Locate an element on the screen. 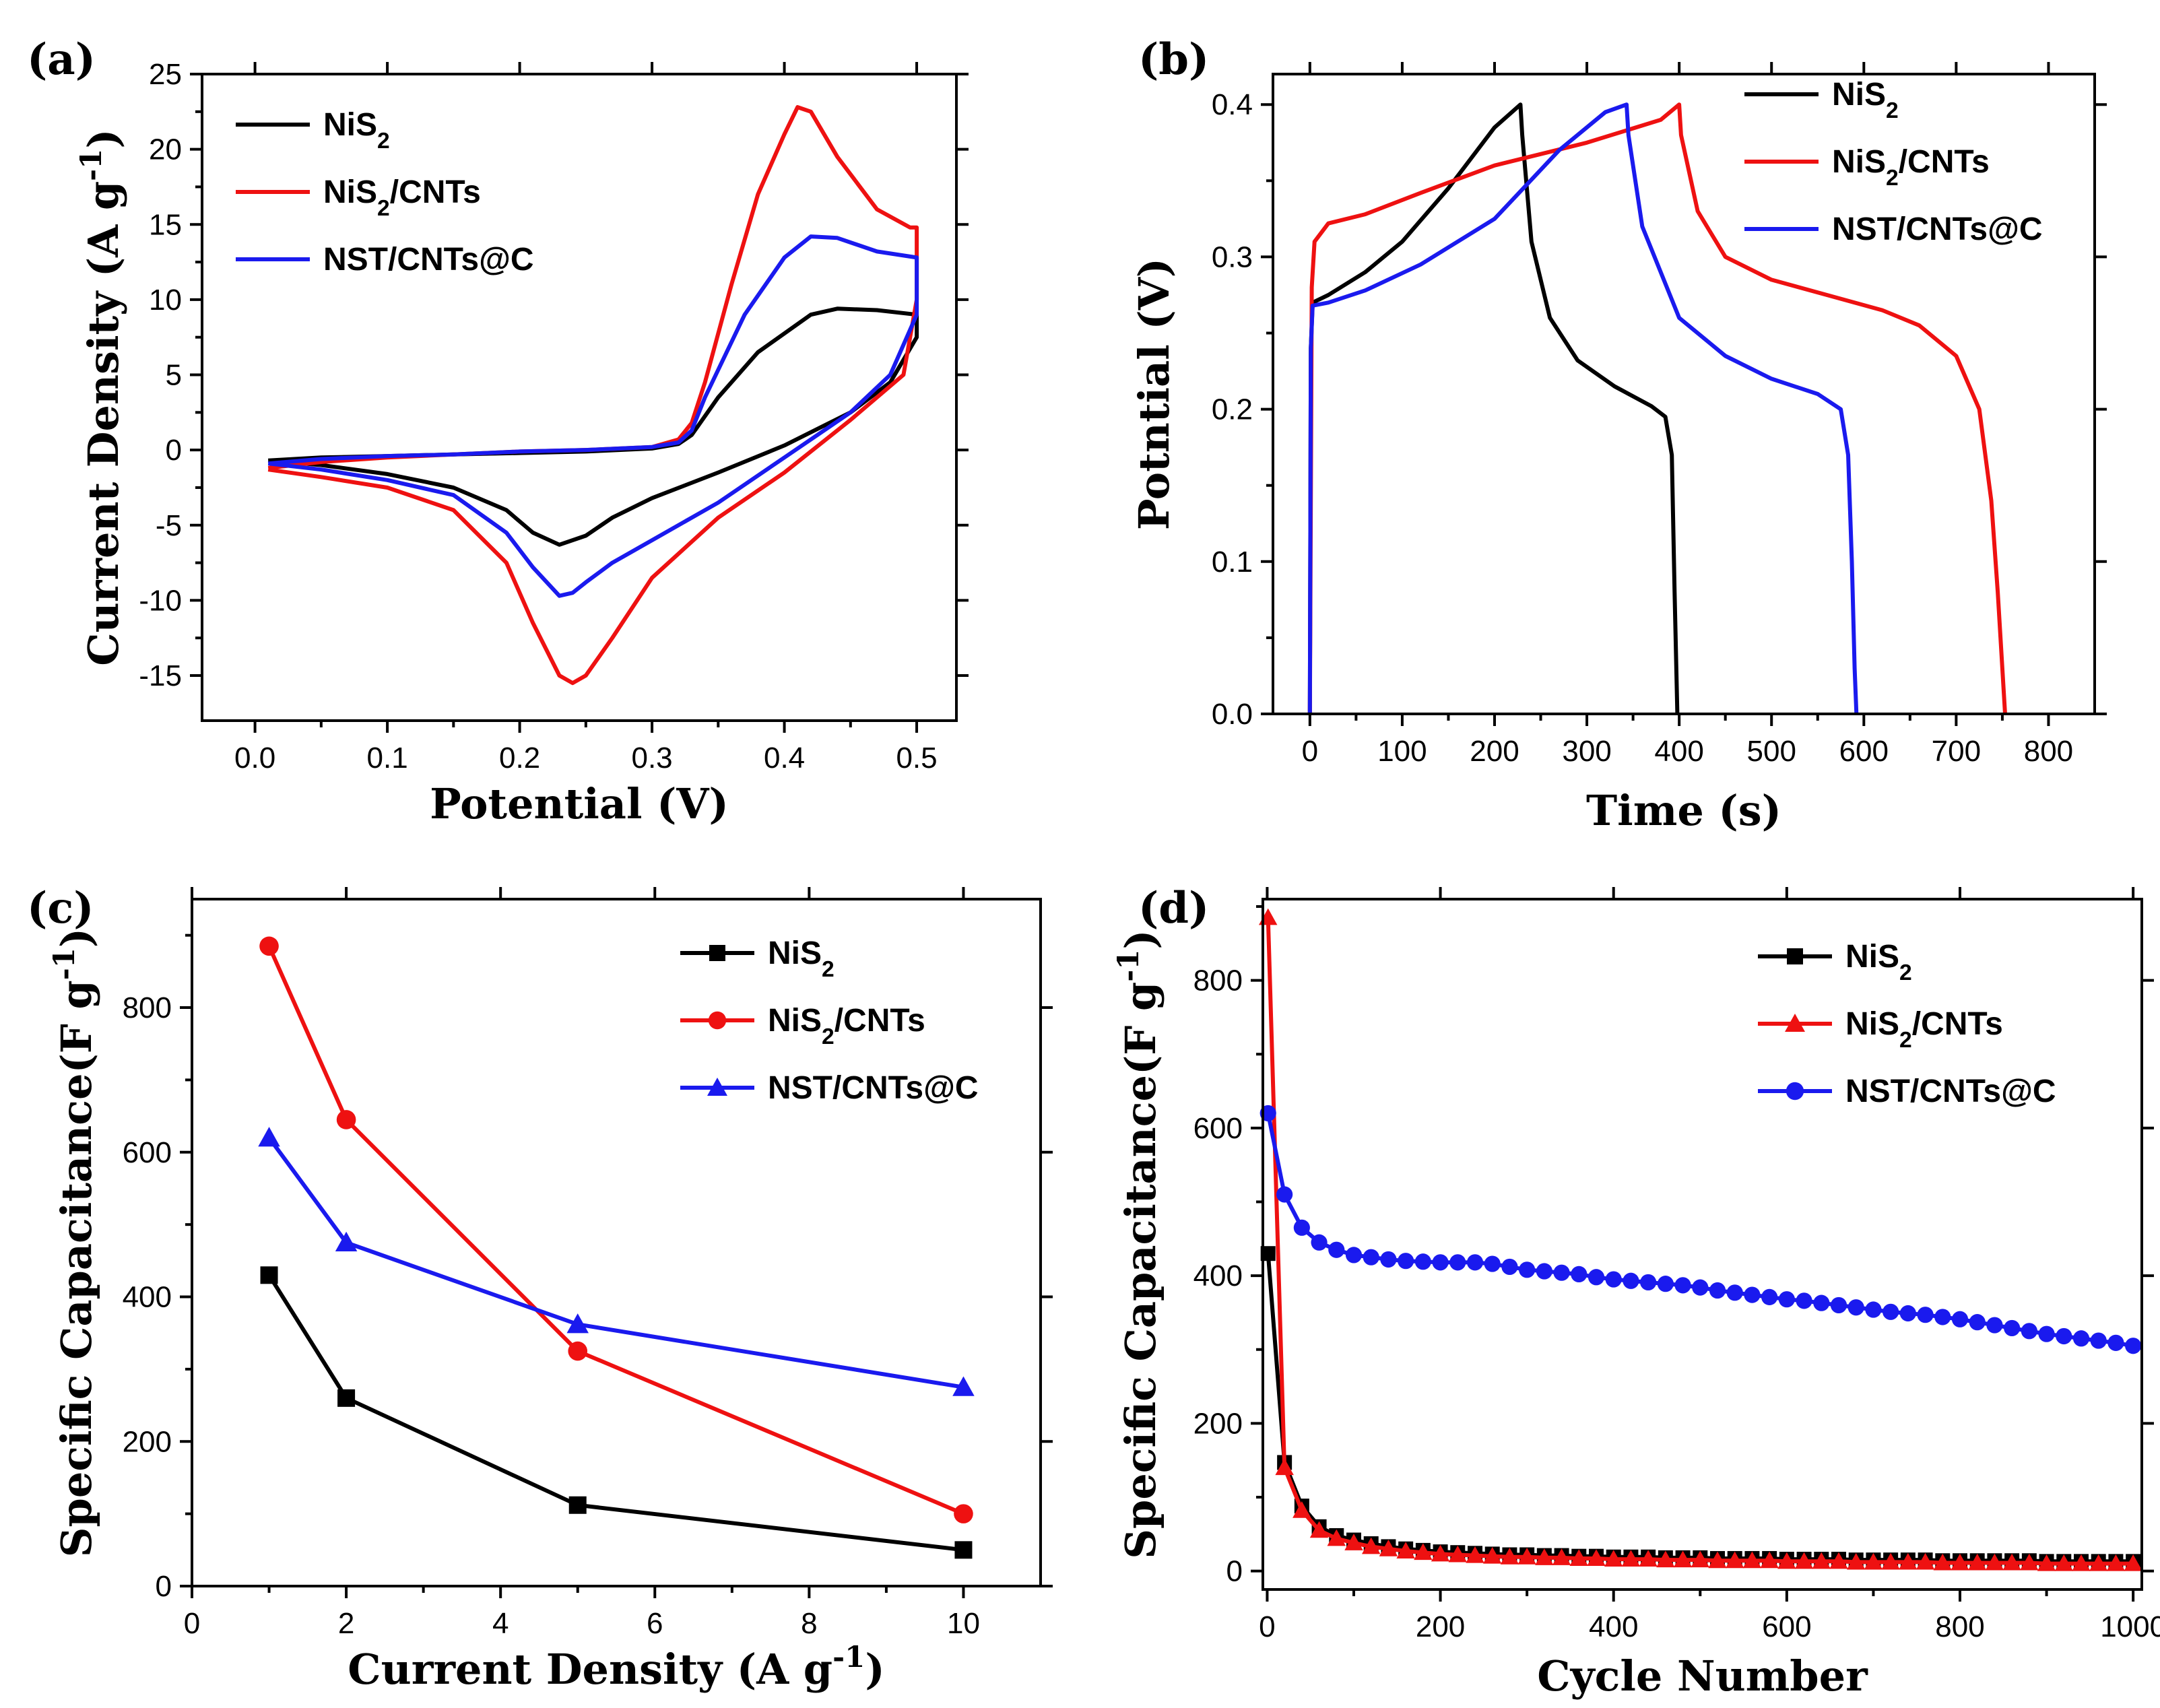  y-tick-label: 400 is located at coordinates (1218, 1276).